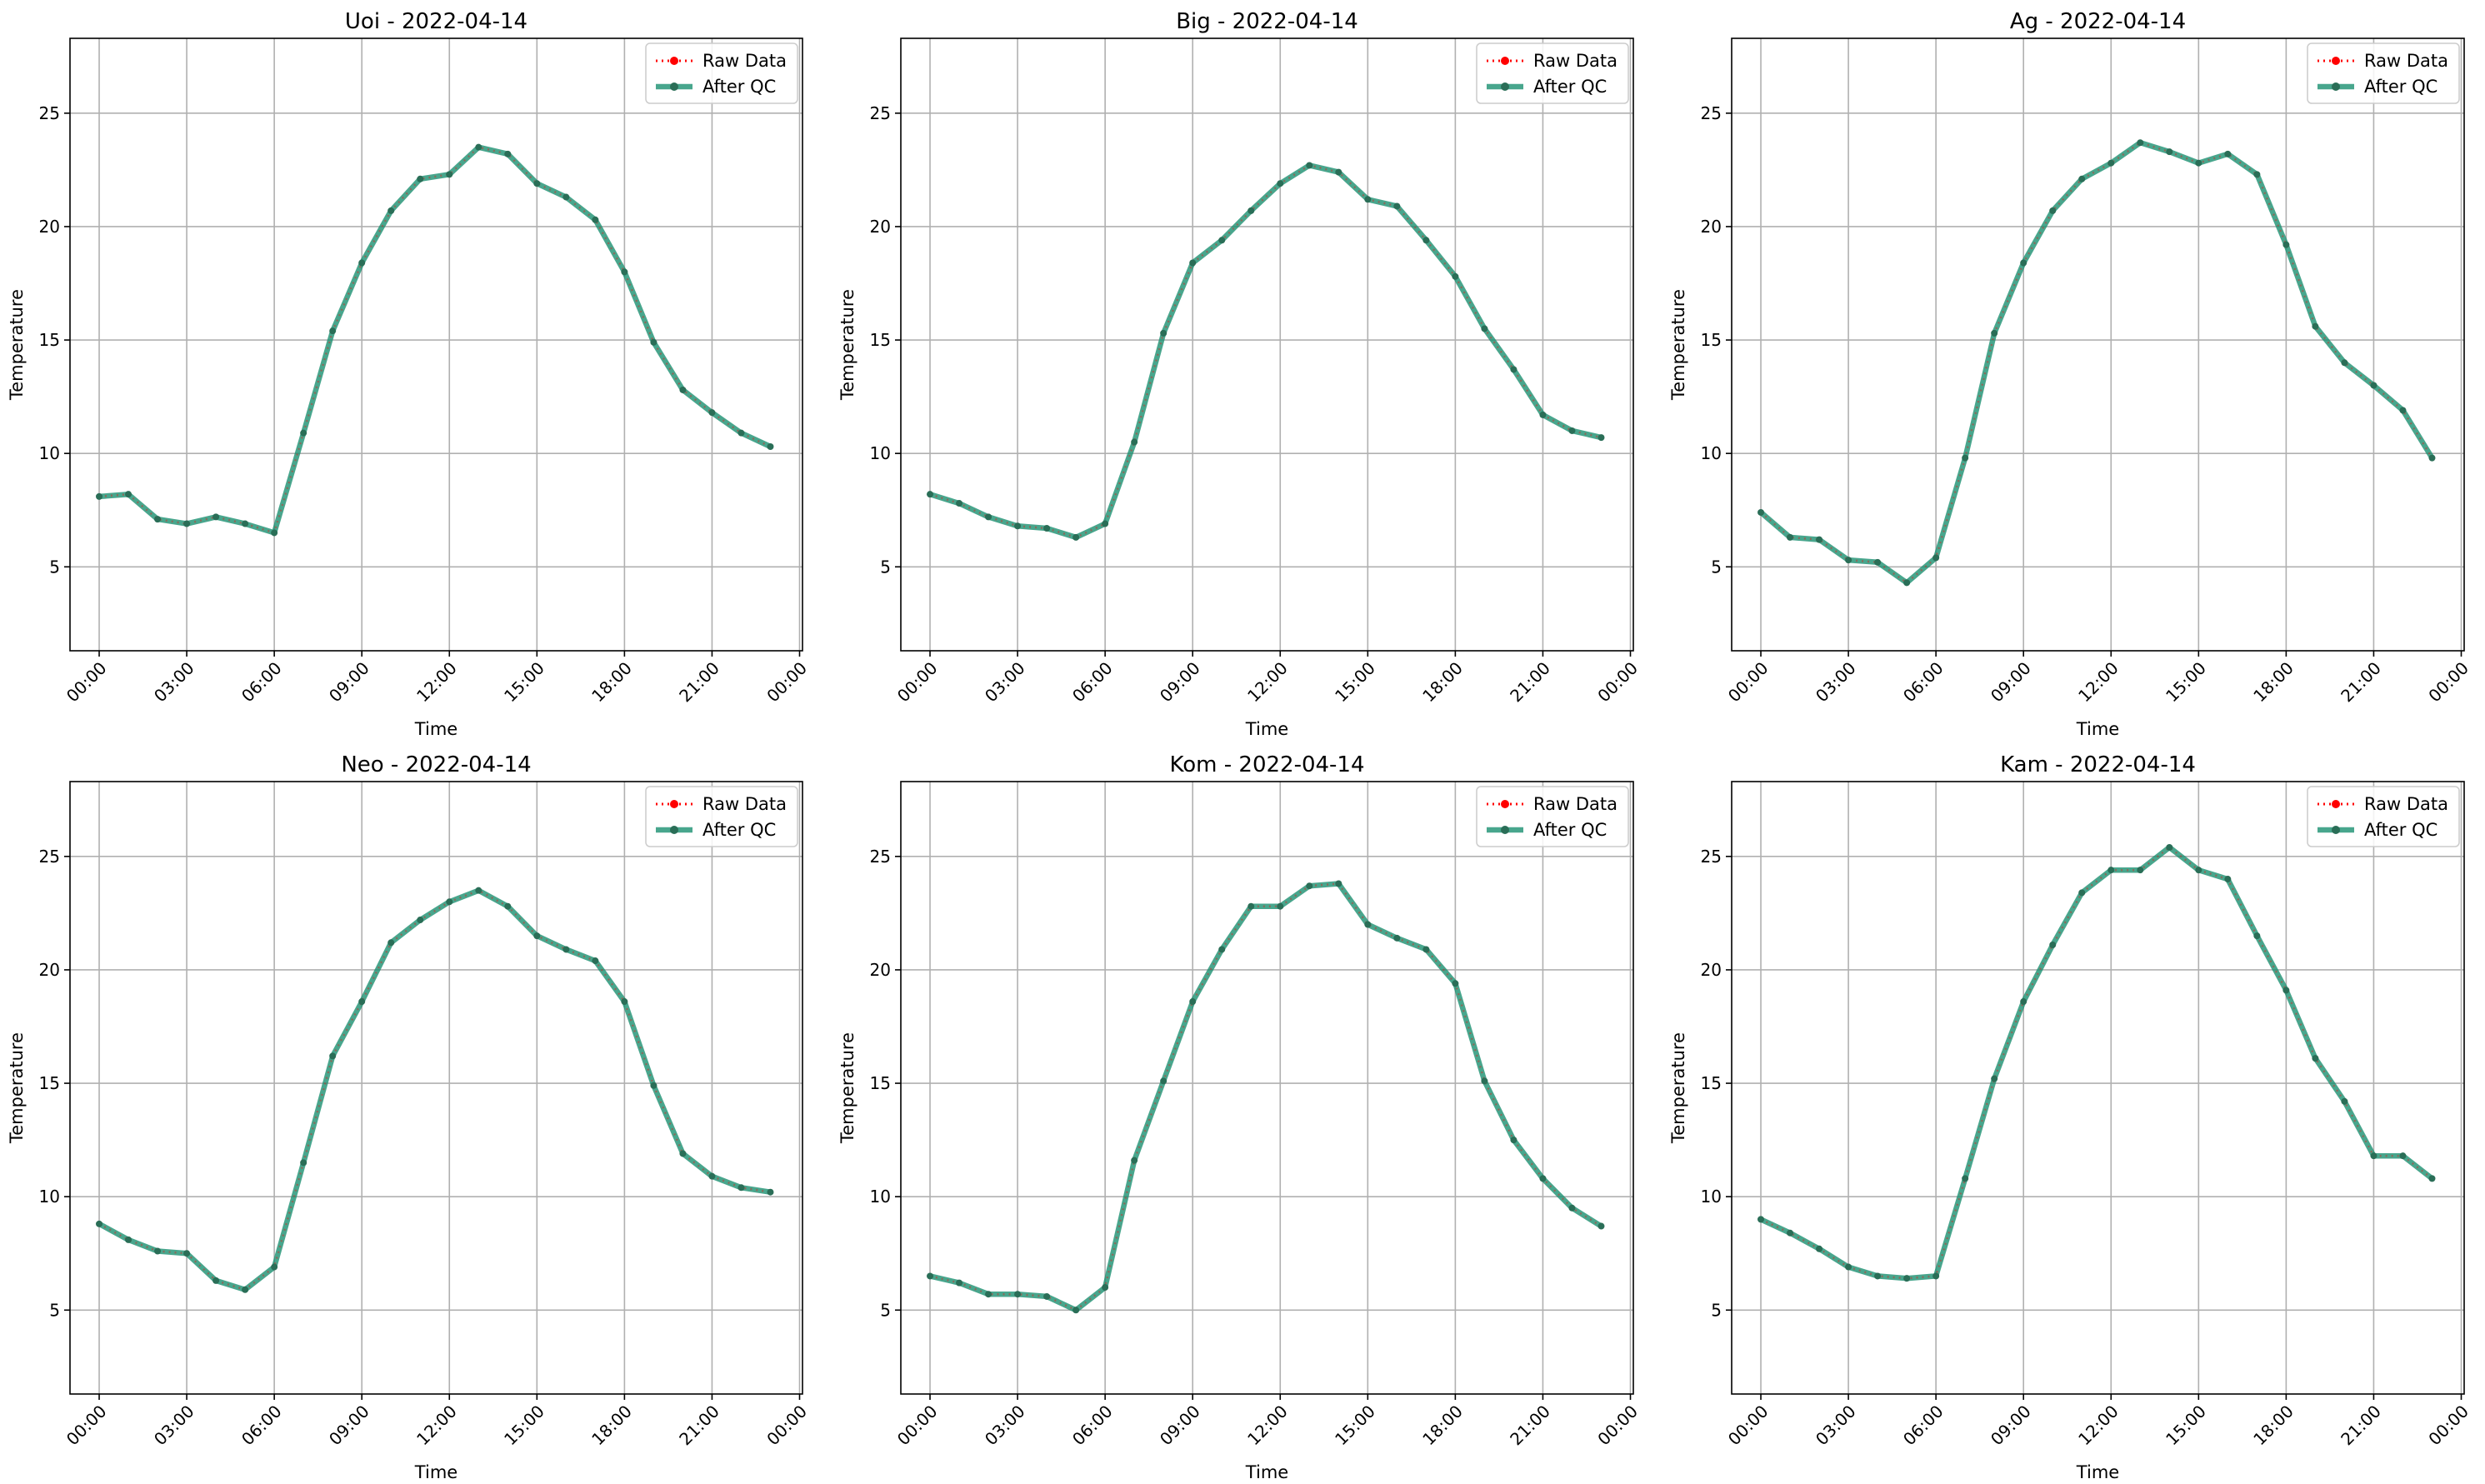  What do you see at coordinates (2011, 682) in the screenshot?
I see `x-tick-label: 09:00` at bounding box center [2011, 682].